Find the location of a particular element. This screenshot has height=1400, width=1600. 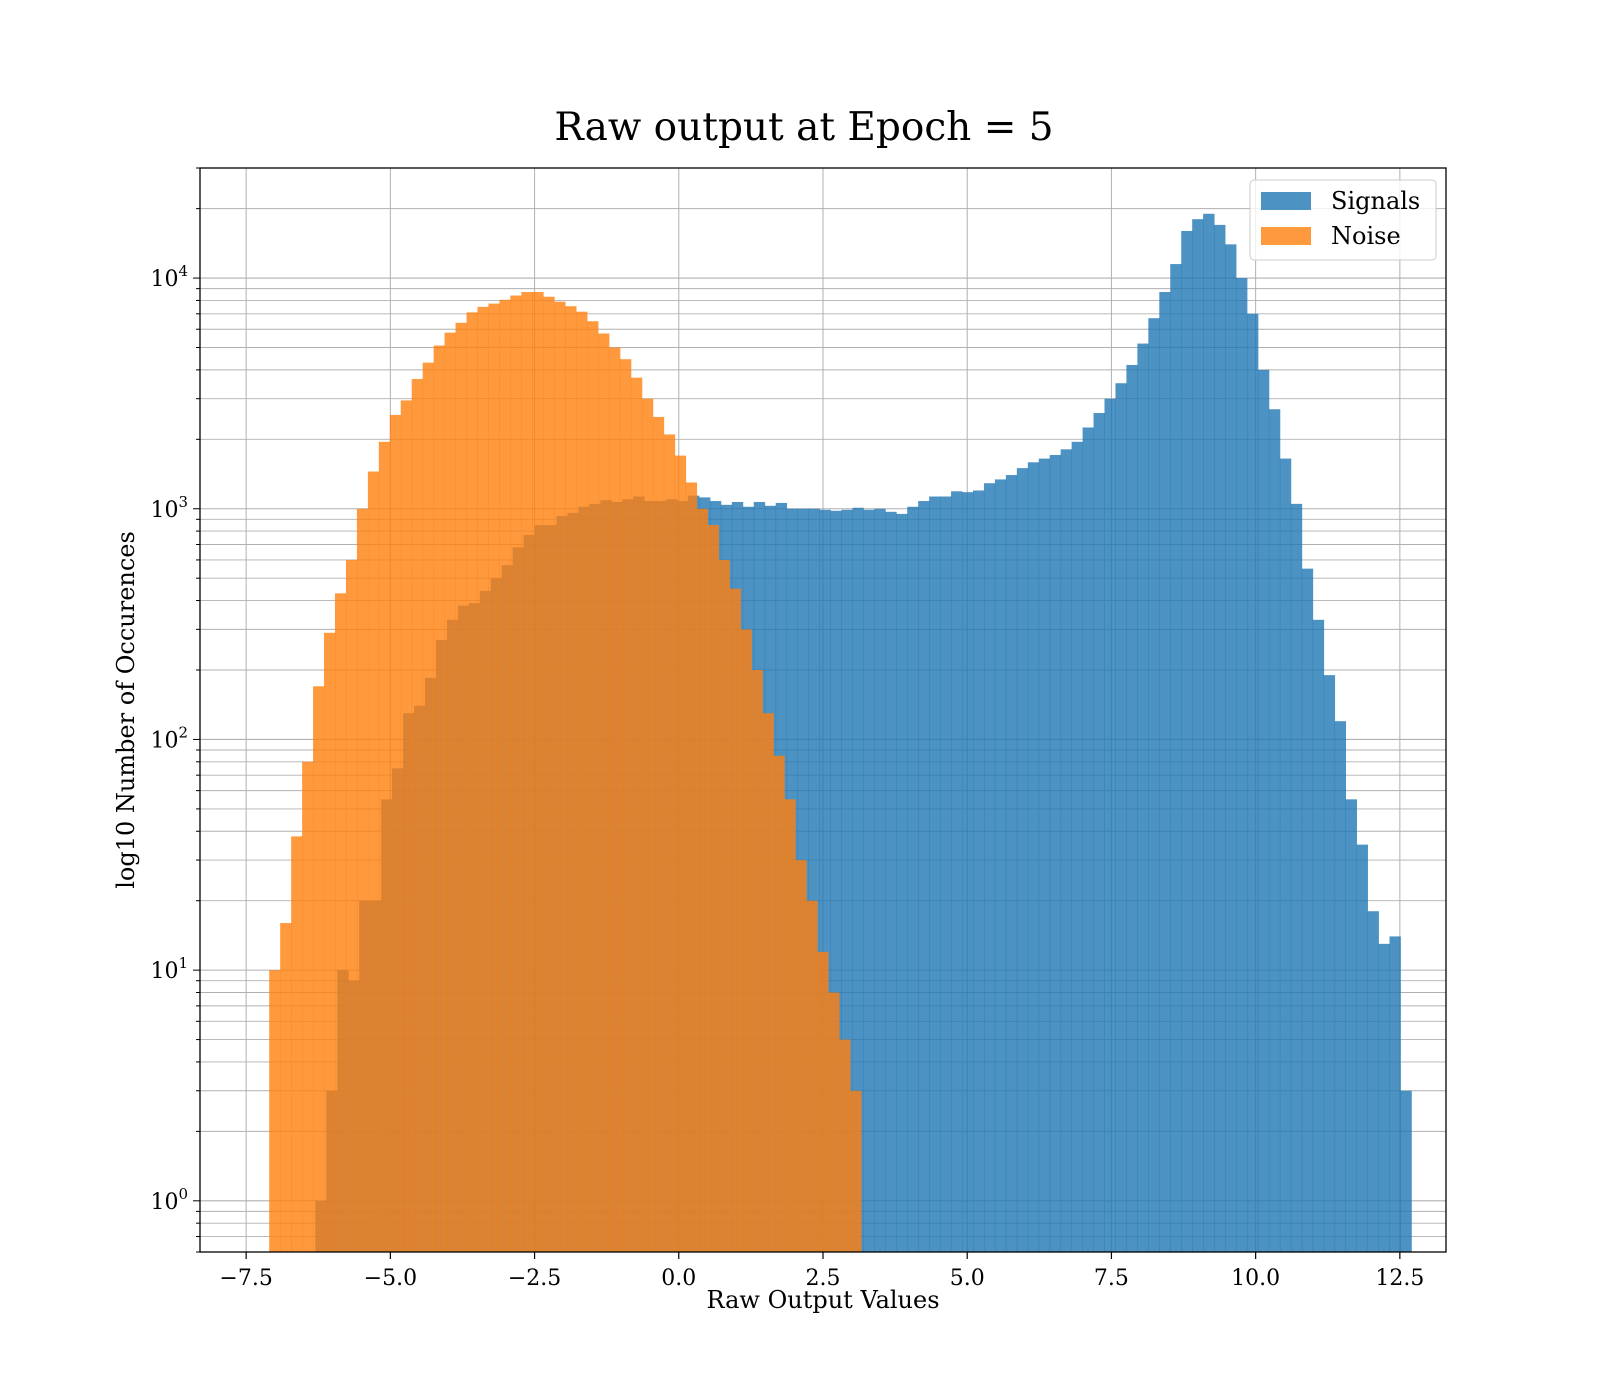

x-axis-label: Raw Output Values is located at coordinates (822, 1300).